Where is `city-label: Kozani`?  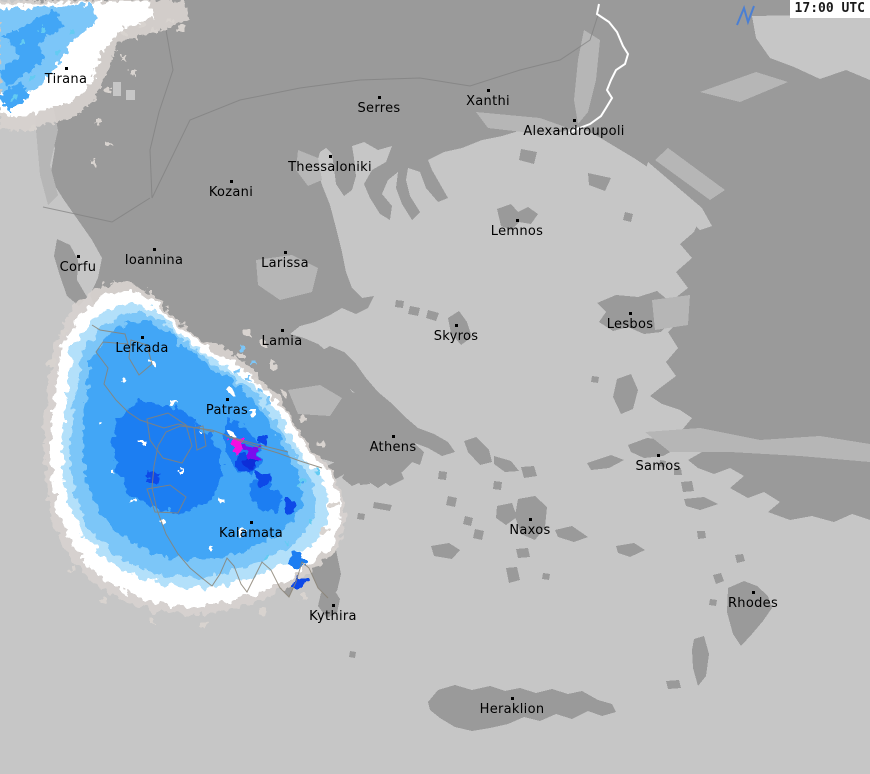 city-label: Kozani is located at coordinates (231, 192).